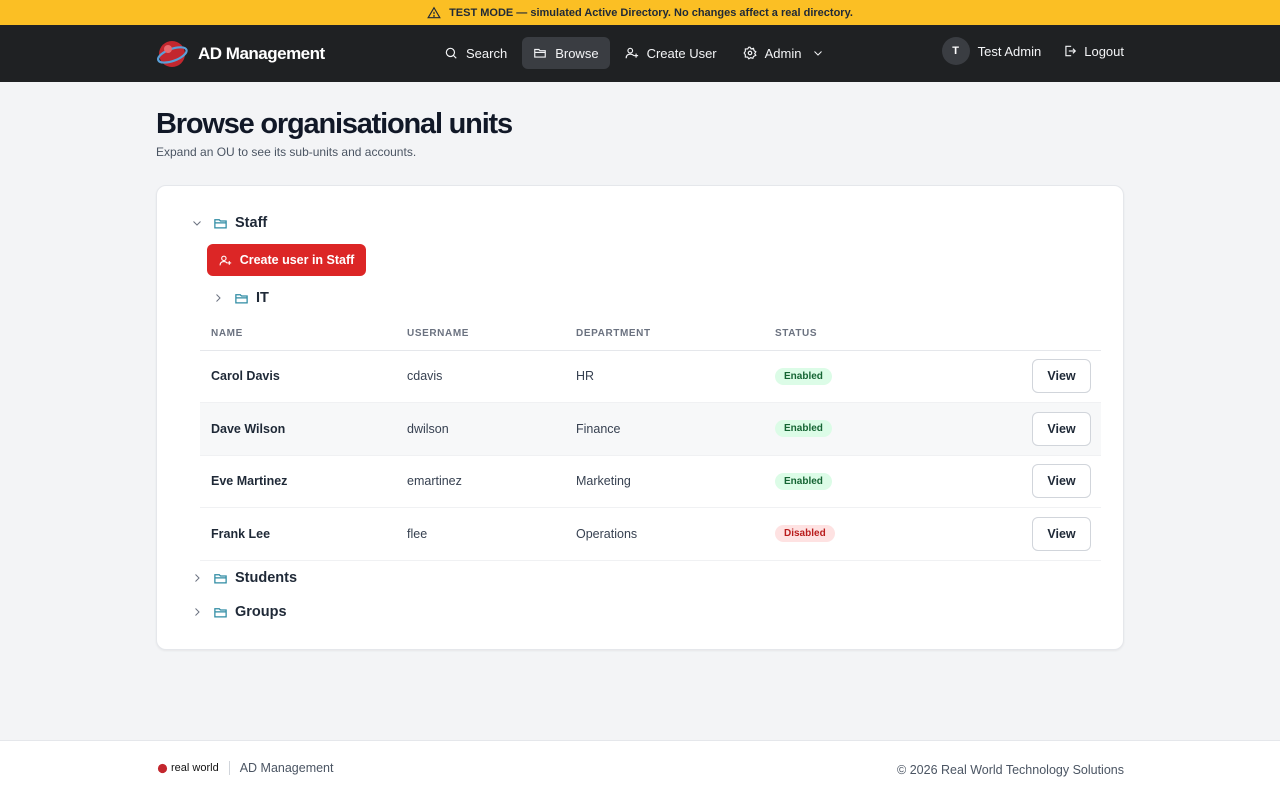 This screenshot has height=800, width=1280. I want to click on logout-label: Logout, so click(1104, 51).